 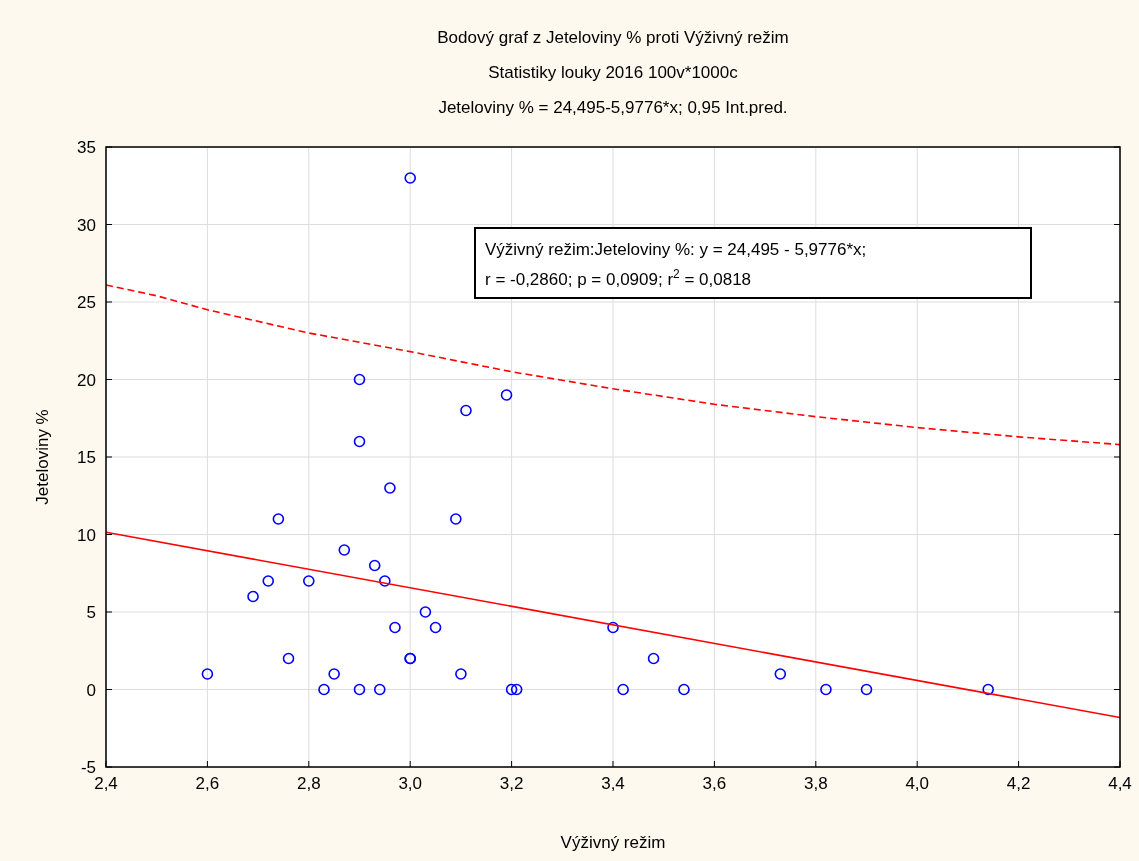 What do you see at coordinates (1018, 783) in the screenshot?
I see `x-tick-label: 4,2` at bounding box center [1018, 783].